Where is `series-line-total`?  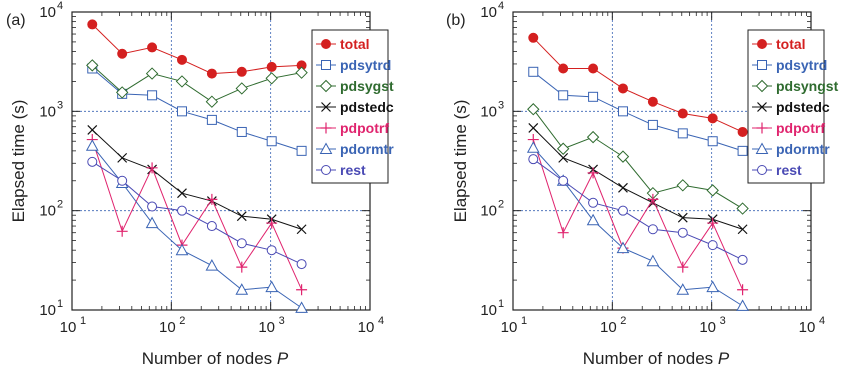 series-line-total is located at coordinates (196, 49).